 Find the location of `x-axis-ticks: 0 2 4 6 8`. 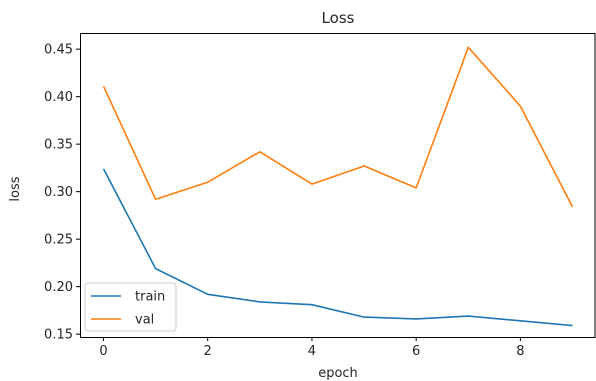

x-axis-ticks: 0 2 4 6 8 is located at coordinates (312, 348).